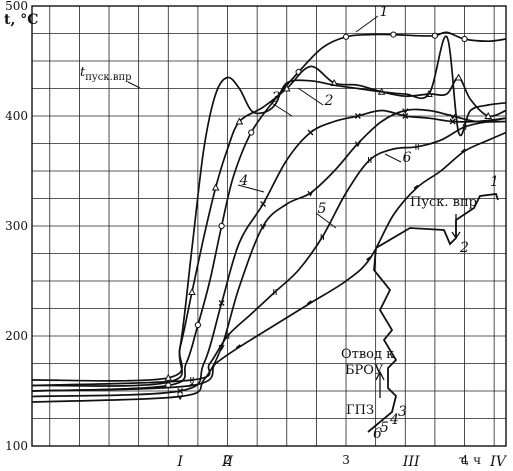  I want to click on pusk-vpr-label: Пуск. впр, so click(443, 202).